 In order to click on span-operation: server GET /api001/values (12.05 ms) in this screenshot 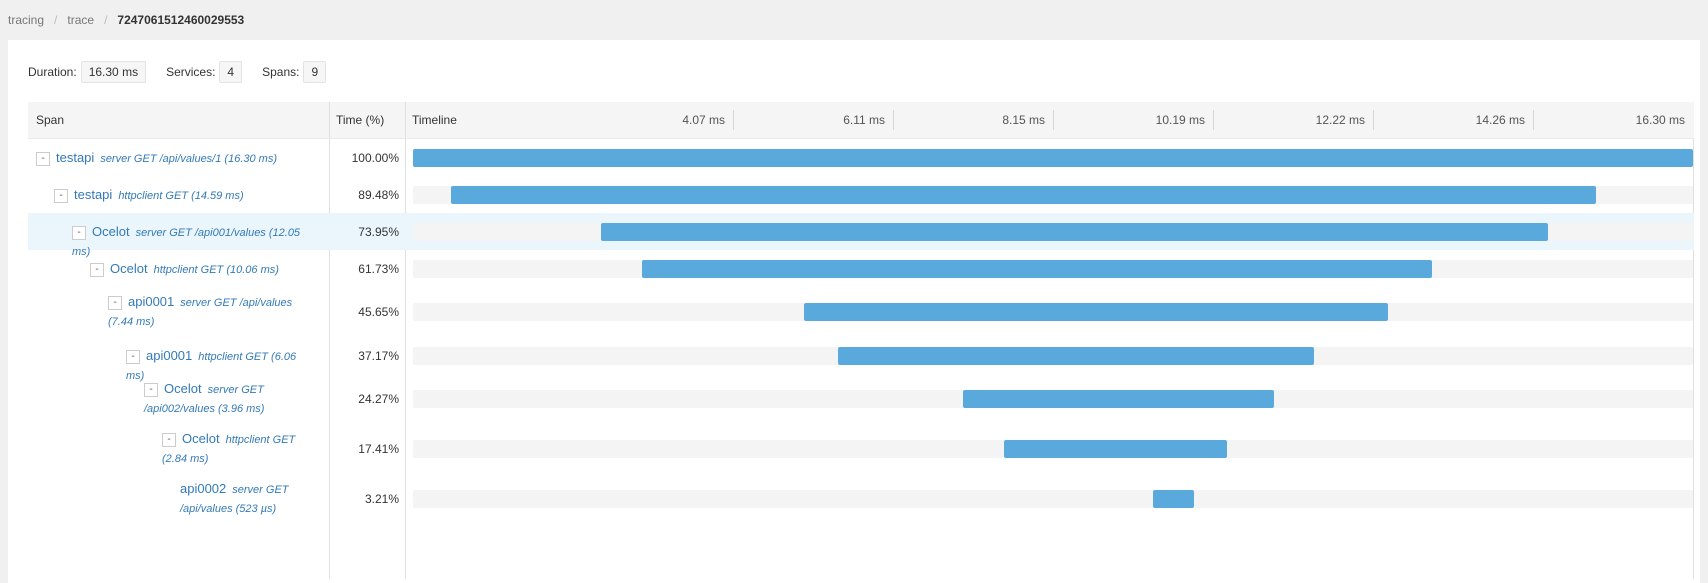, I will do `click(186, 242)`.